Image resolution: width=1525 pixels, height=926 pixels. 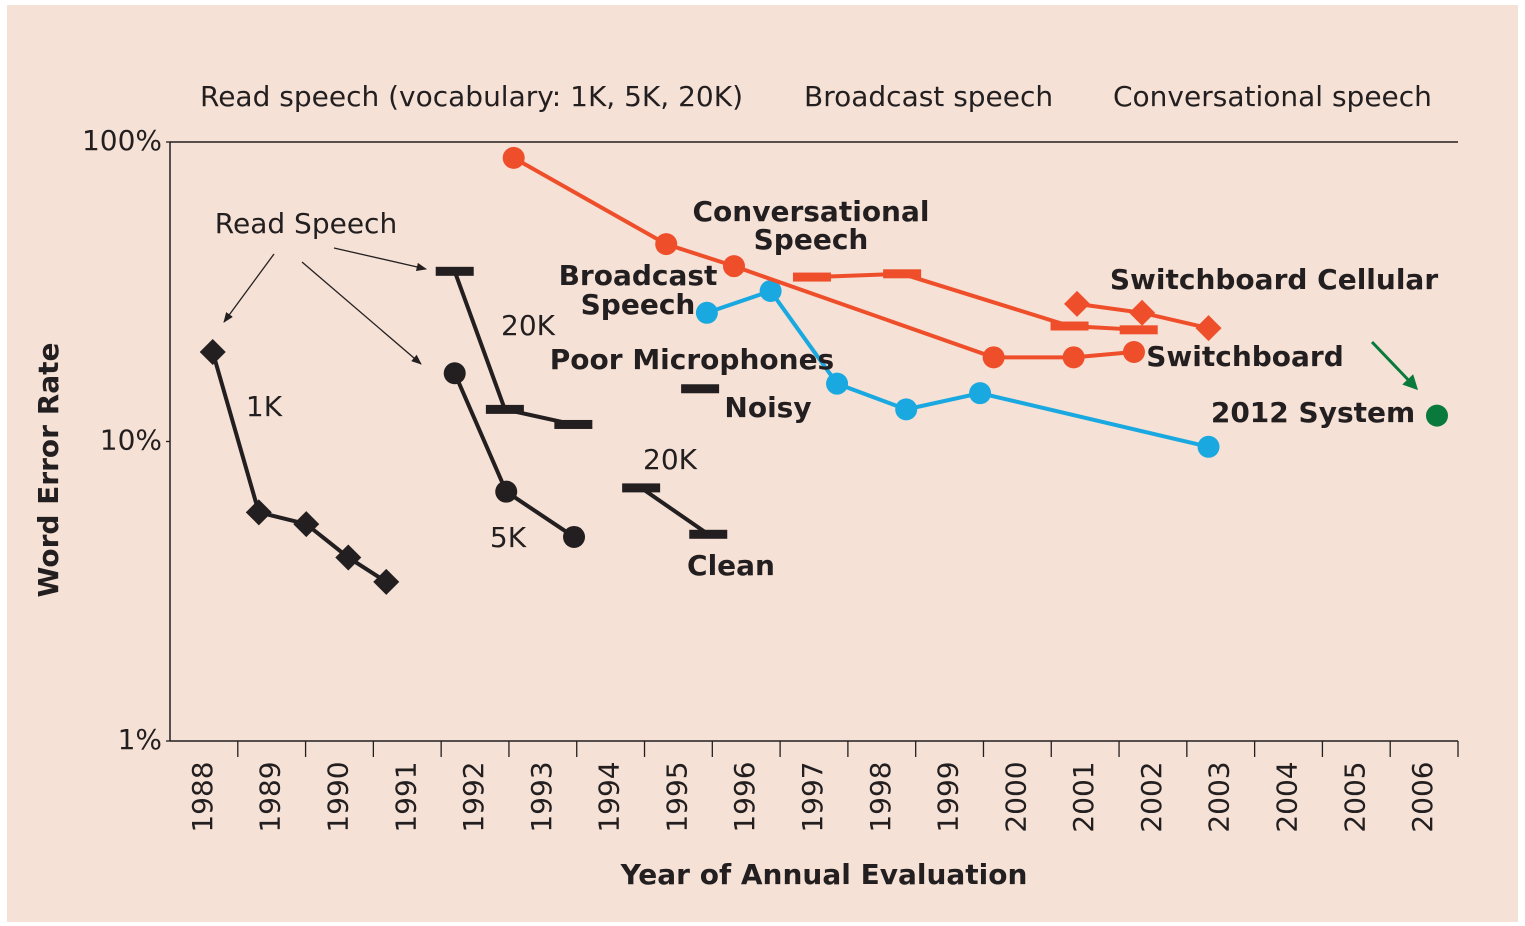 I want to click on x-tick-label: 1999, so click(x=948, y=796).